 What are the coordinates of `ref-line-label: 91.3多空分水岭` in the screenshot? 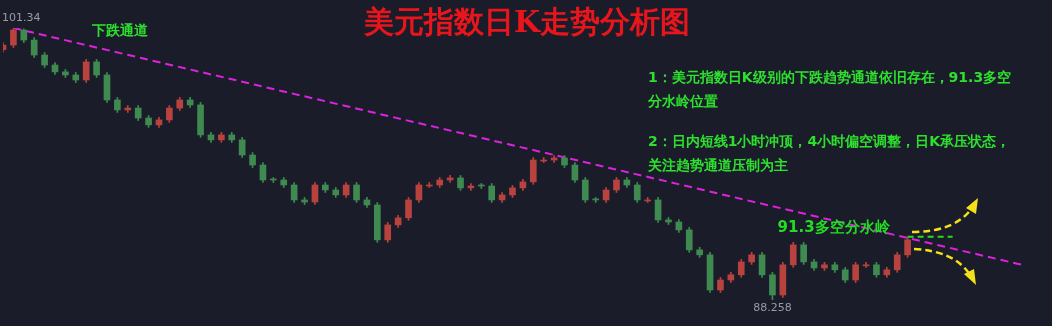 It's located at (834, 227).